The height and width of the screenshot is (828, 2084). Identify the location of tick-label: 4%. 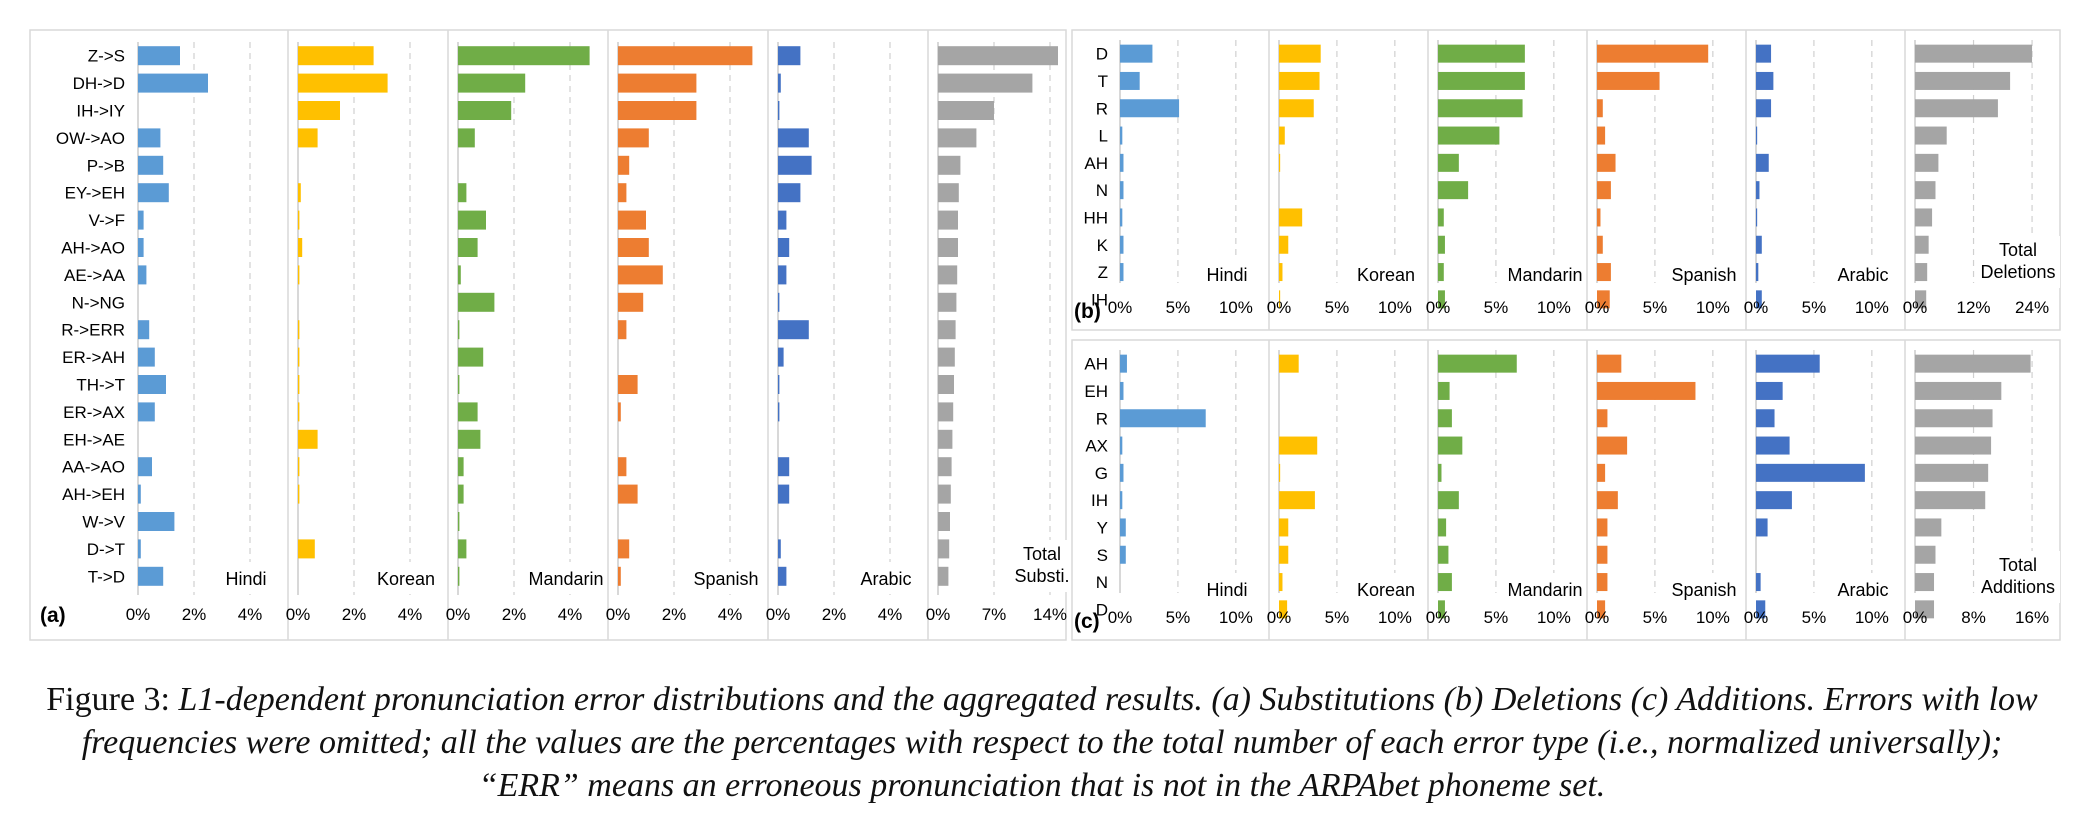
(730, 614).